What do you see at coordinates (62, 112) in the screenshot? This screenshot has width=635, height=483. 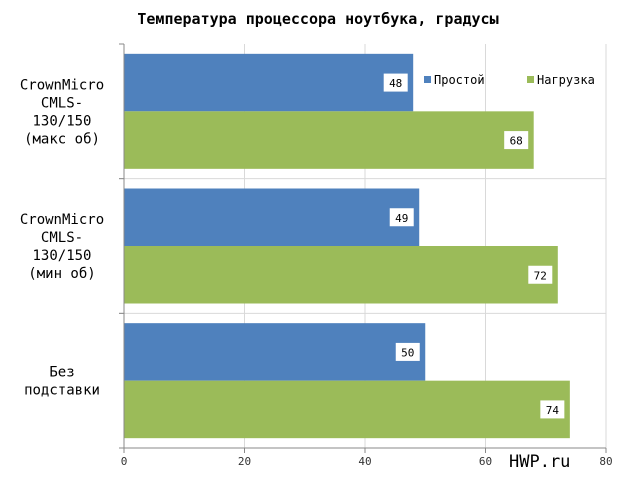 I see `category-label-0: CrownMicro CMLS- 130/150 (макс об)` at bounding box center [62, 112].